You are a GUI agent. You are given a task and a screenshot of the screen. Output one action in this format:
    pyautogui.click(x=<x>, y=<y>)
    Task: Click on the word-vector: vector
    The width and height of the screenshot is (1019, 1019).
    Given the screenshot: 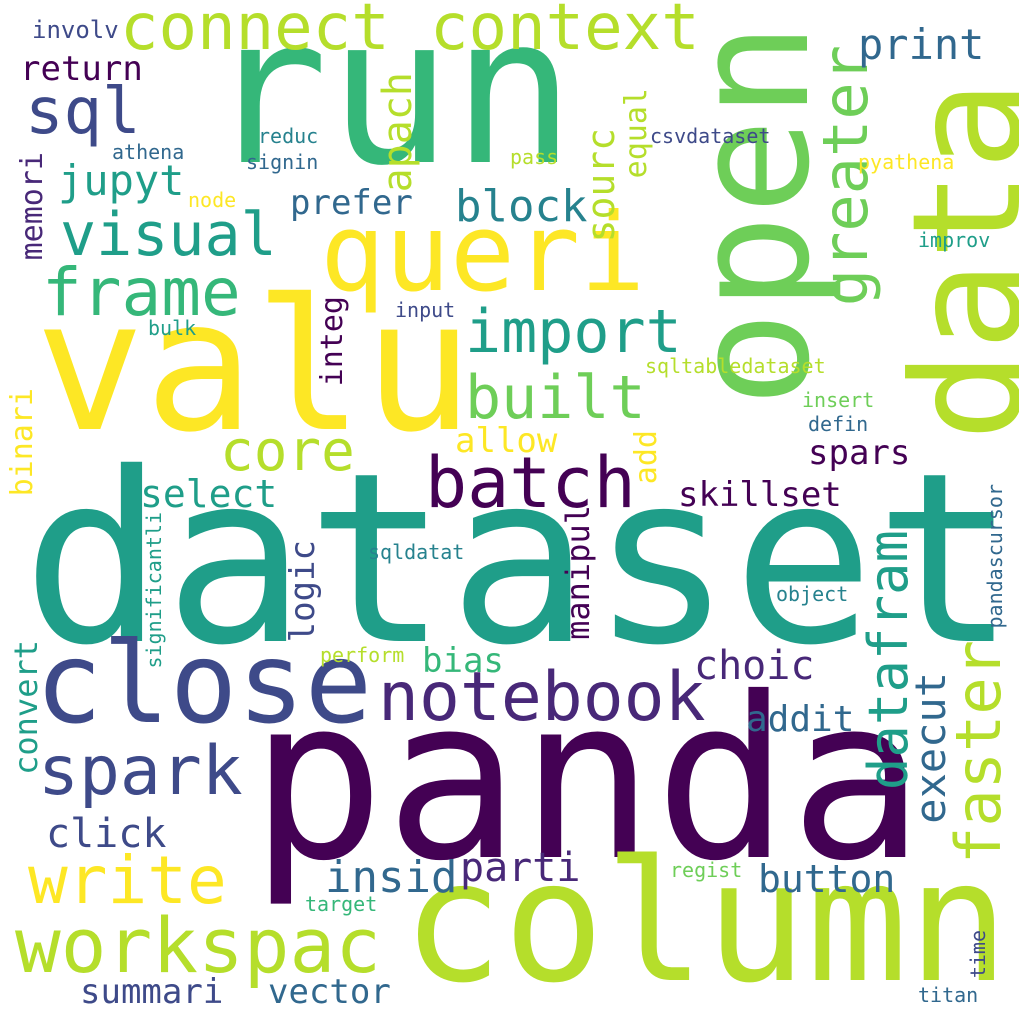 What is the action you would take?
    pyautogui.click(x=329, y=992)
    